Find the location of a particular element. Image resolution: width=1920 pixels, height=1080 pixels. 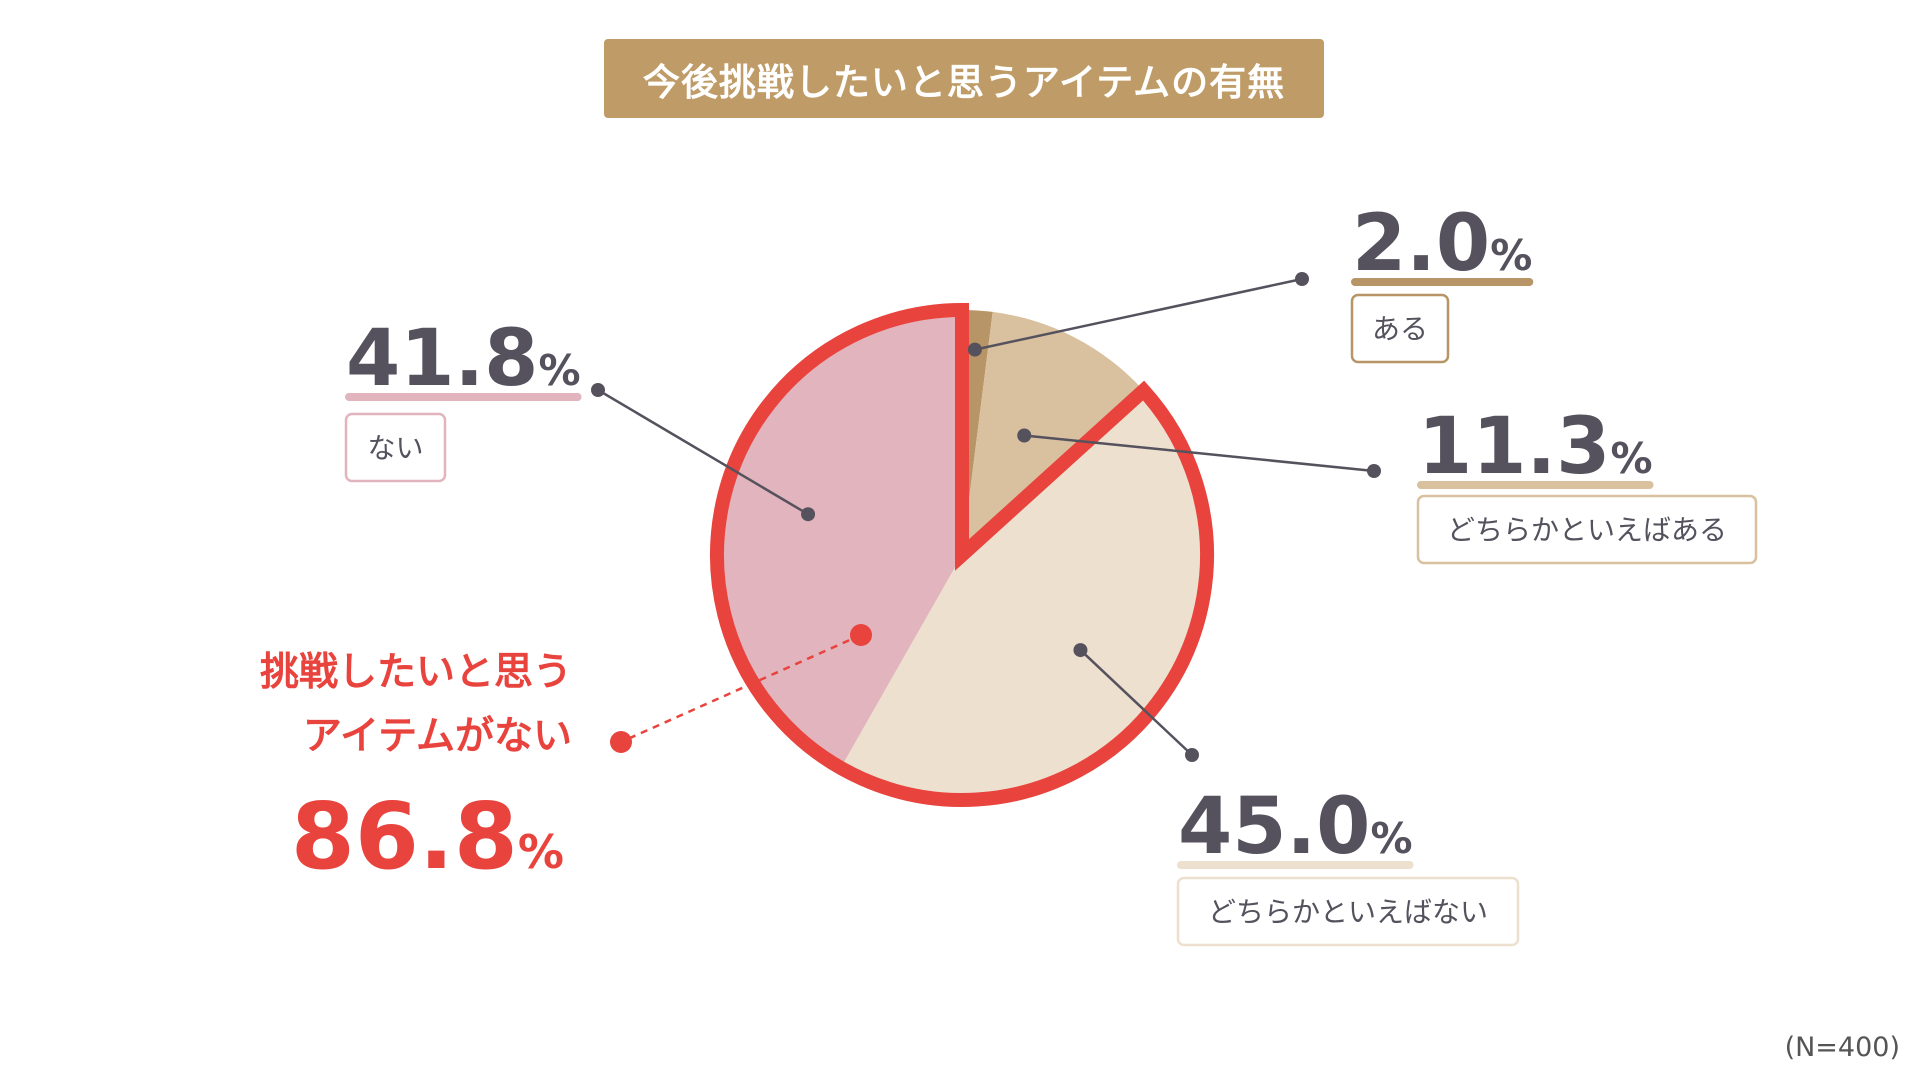

slice-value-unit-3: % is located at coordinates (559, 370).